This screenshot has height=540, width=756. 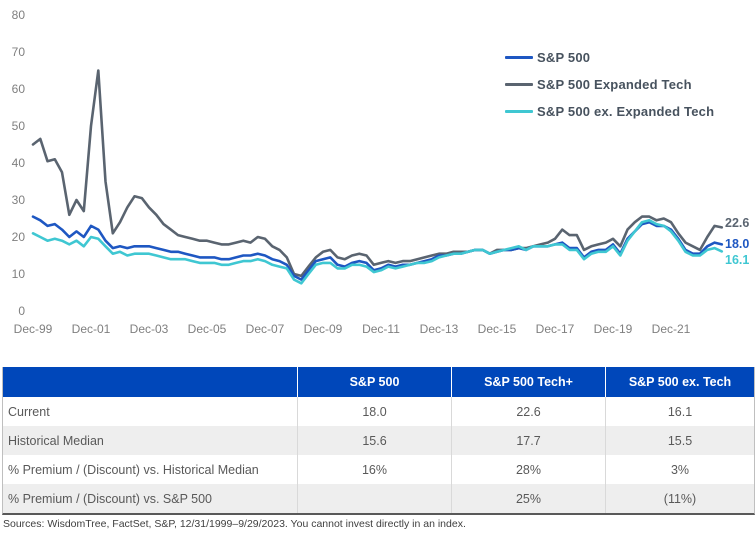 I want to click on y-axis-tick: 30, so click(x=19, y=200).